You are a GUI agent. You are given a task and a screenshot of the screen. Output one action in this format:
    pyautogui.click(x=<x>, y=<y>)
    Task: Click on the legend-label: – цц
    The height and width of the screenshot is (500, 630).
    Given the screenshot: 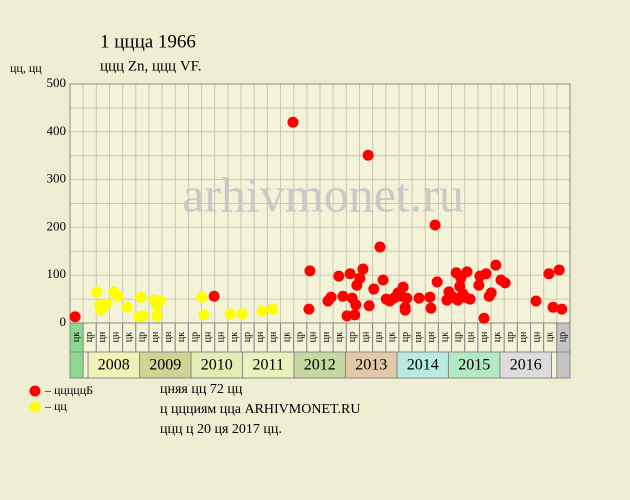 What is the action you would take?
    pyautogui.click(x=55, y=406)
    